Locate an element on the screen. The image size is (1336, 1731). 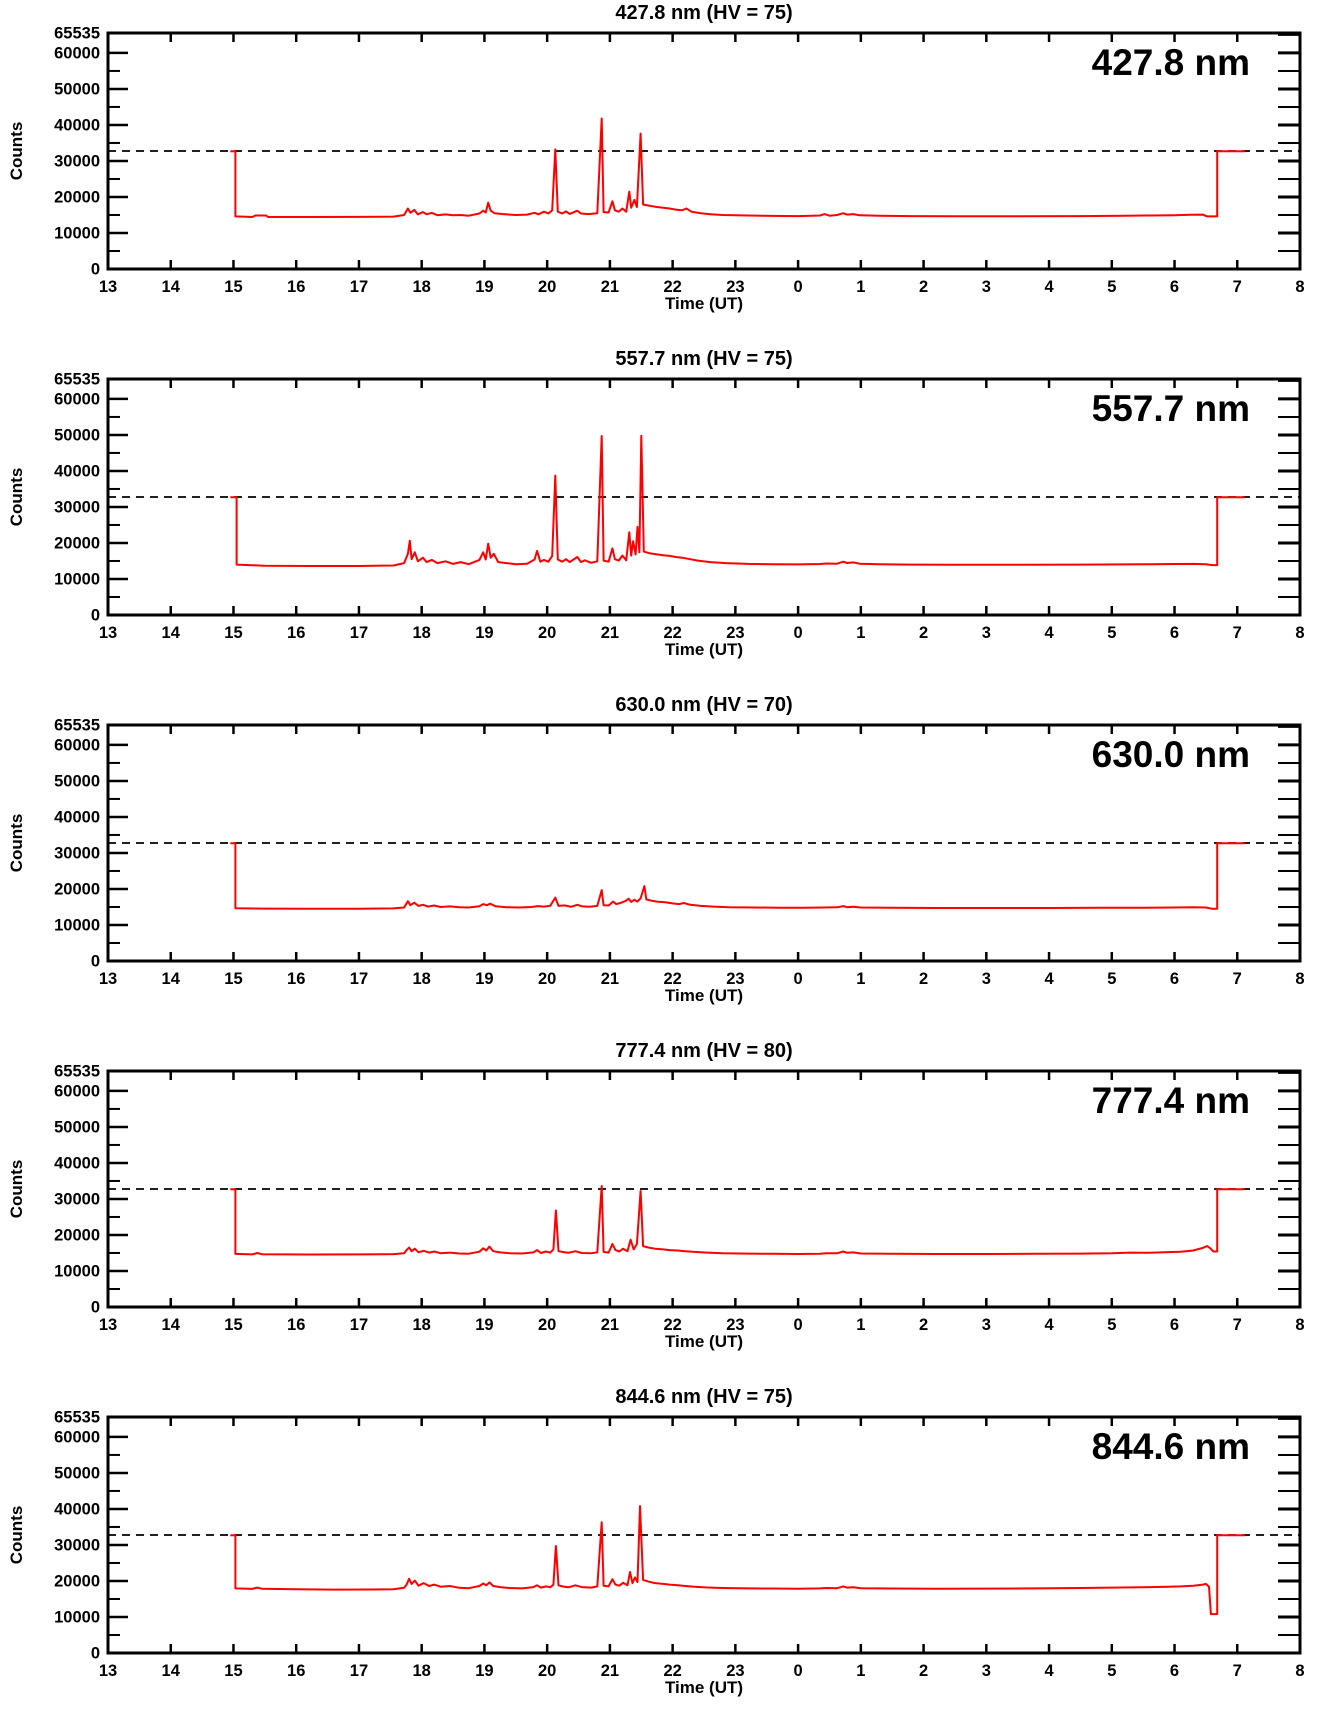
x-tick-label: 21 is located at coordinates (610, 1671).